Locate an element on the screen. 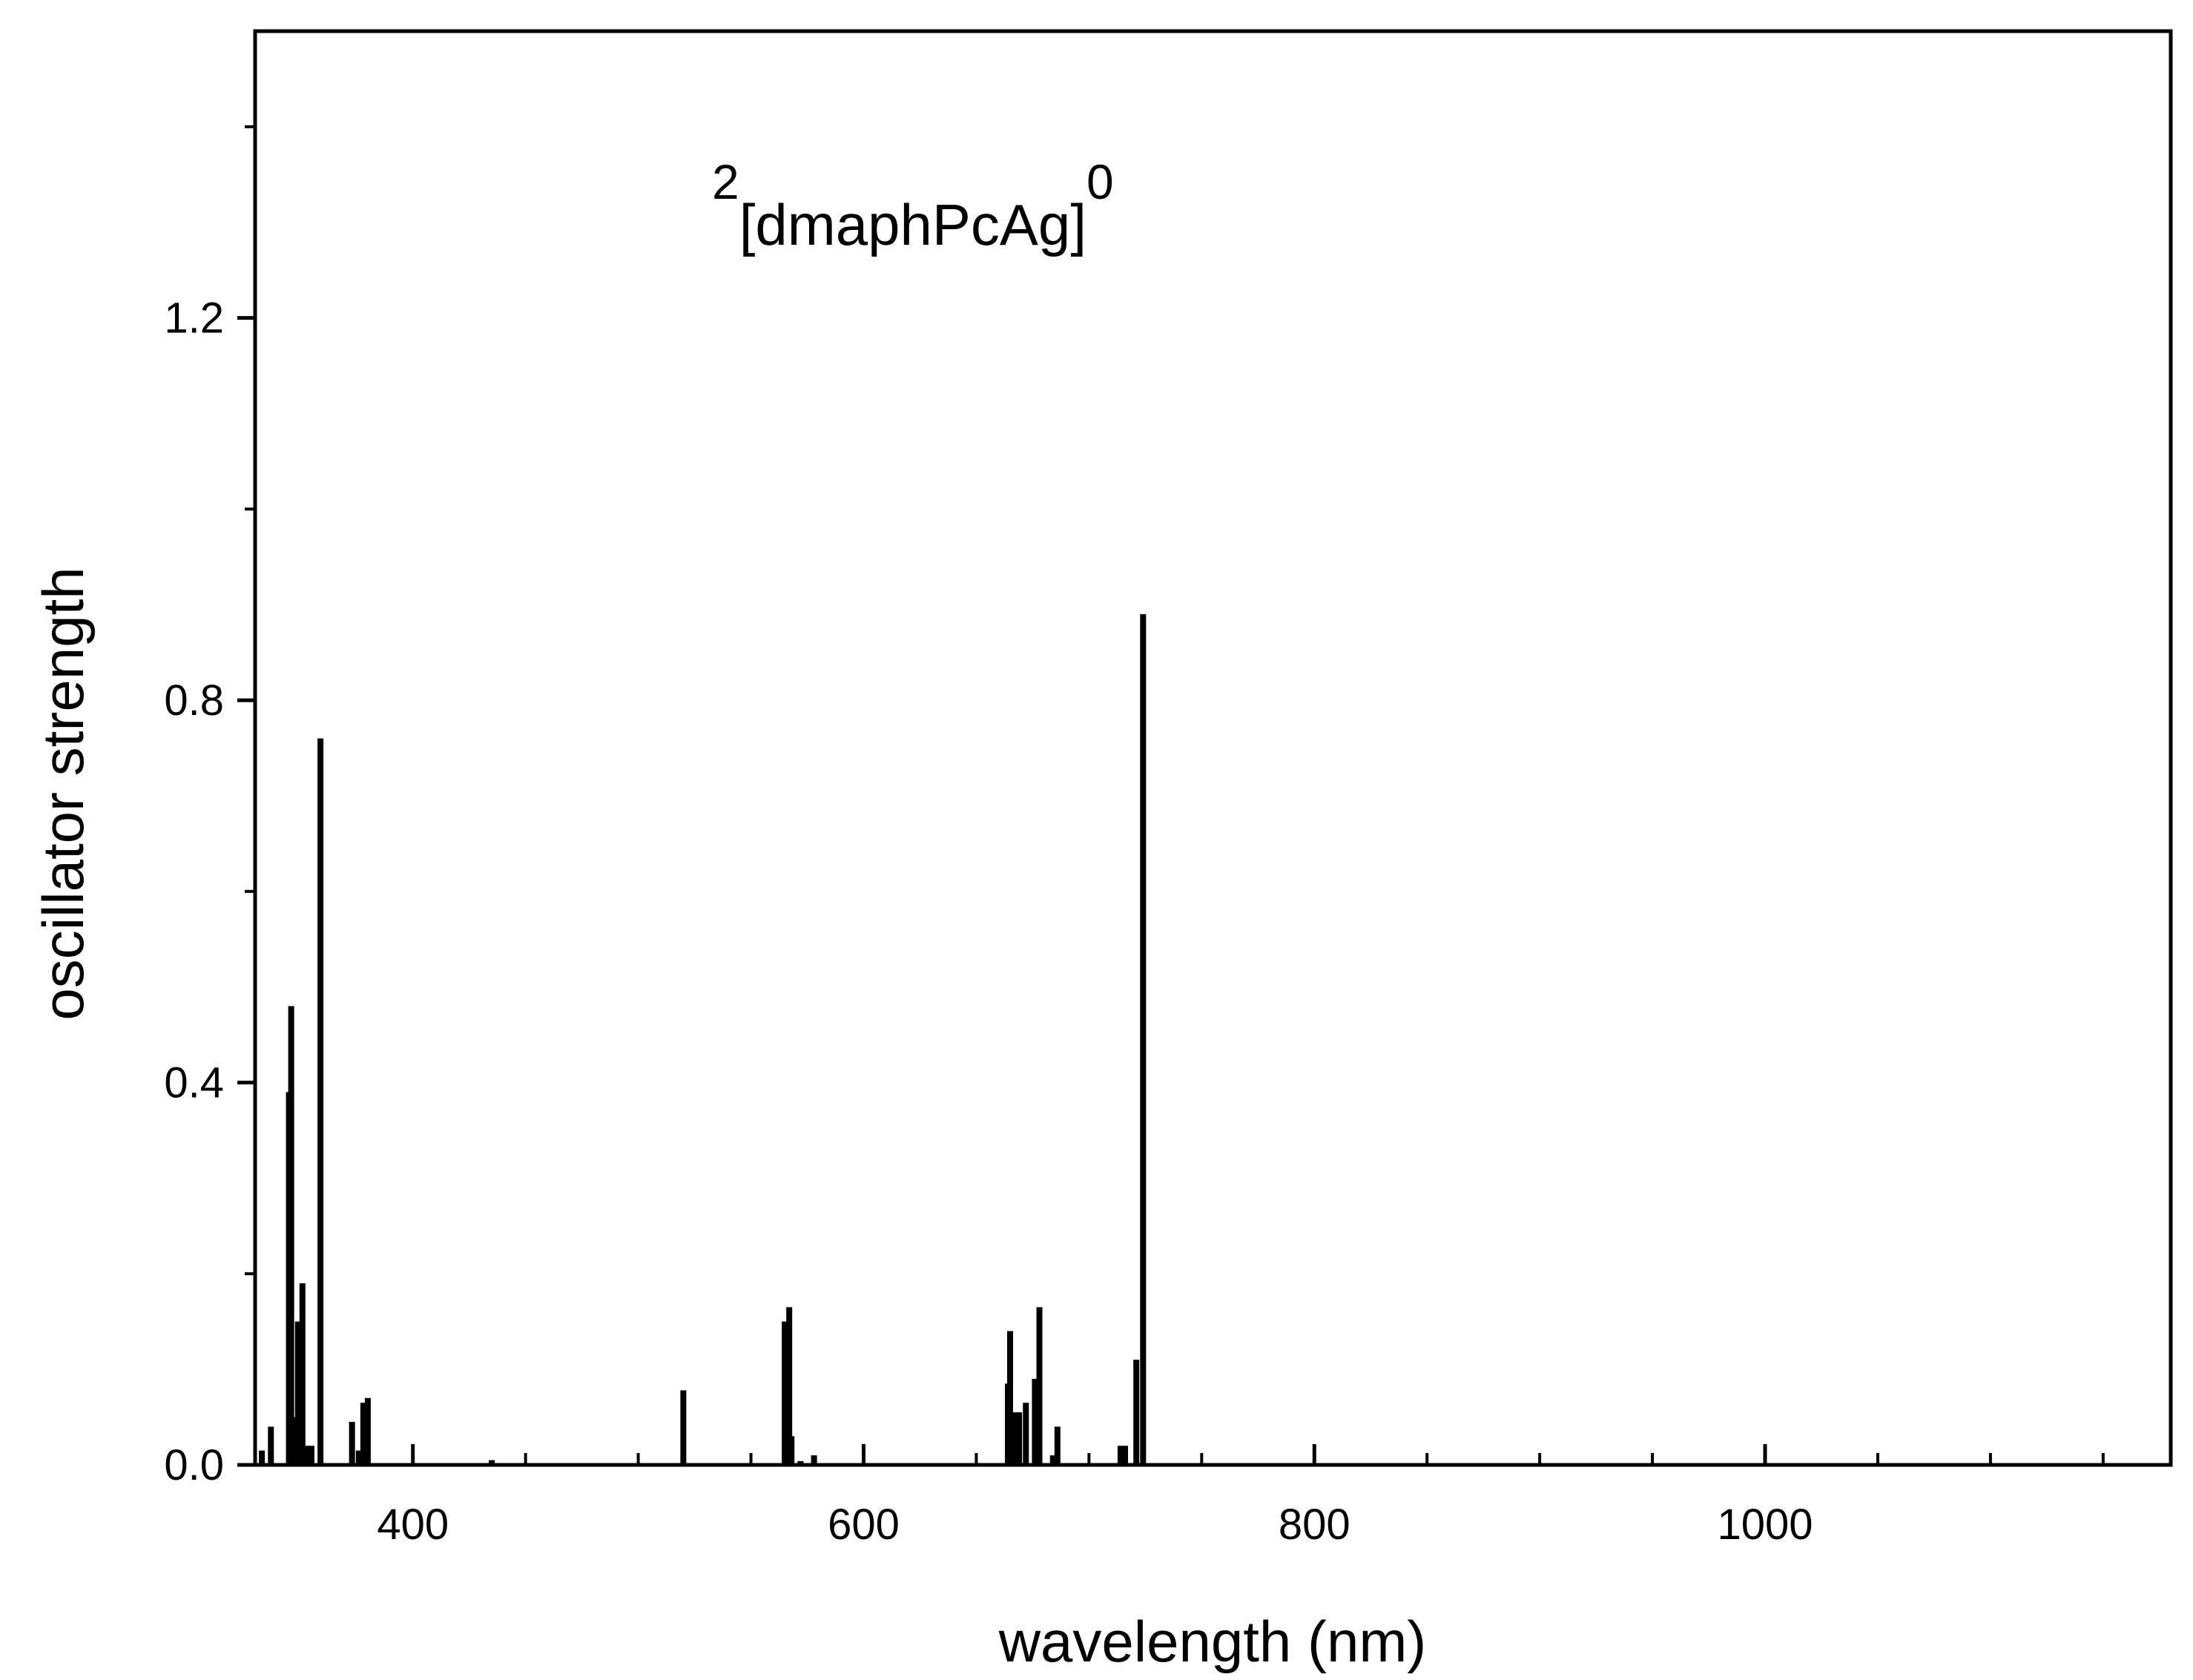  y-tick-label: 0.0 is located at coordinates (194, 1465).